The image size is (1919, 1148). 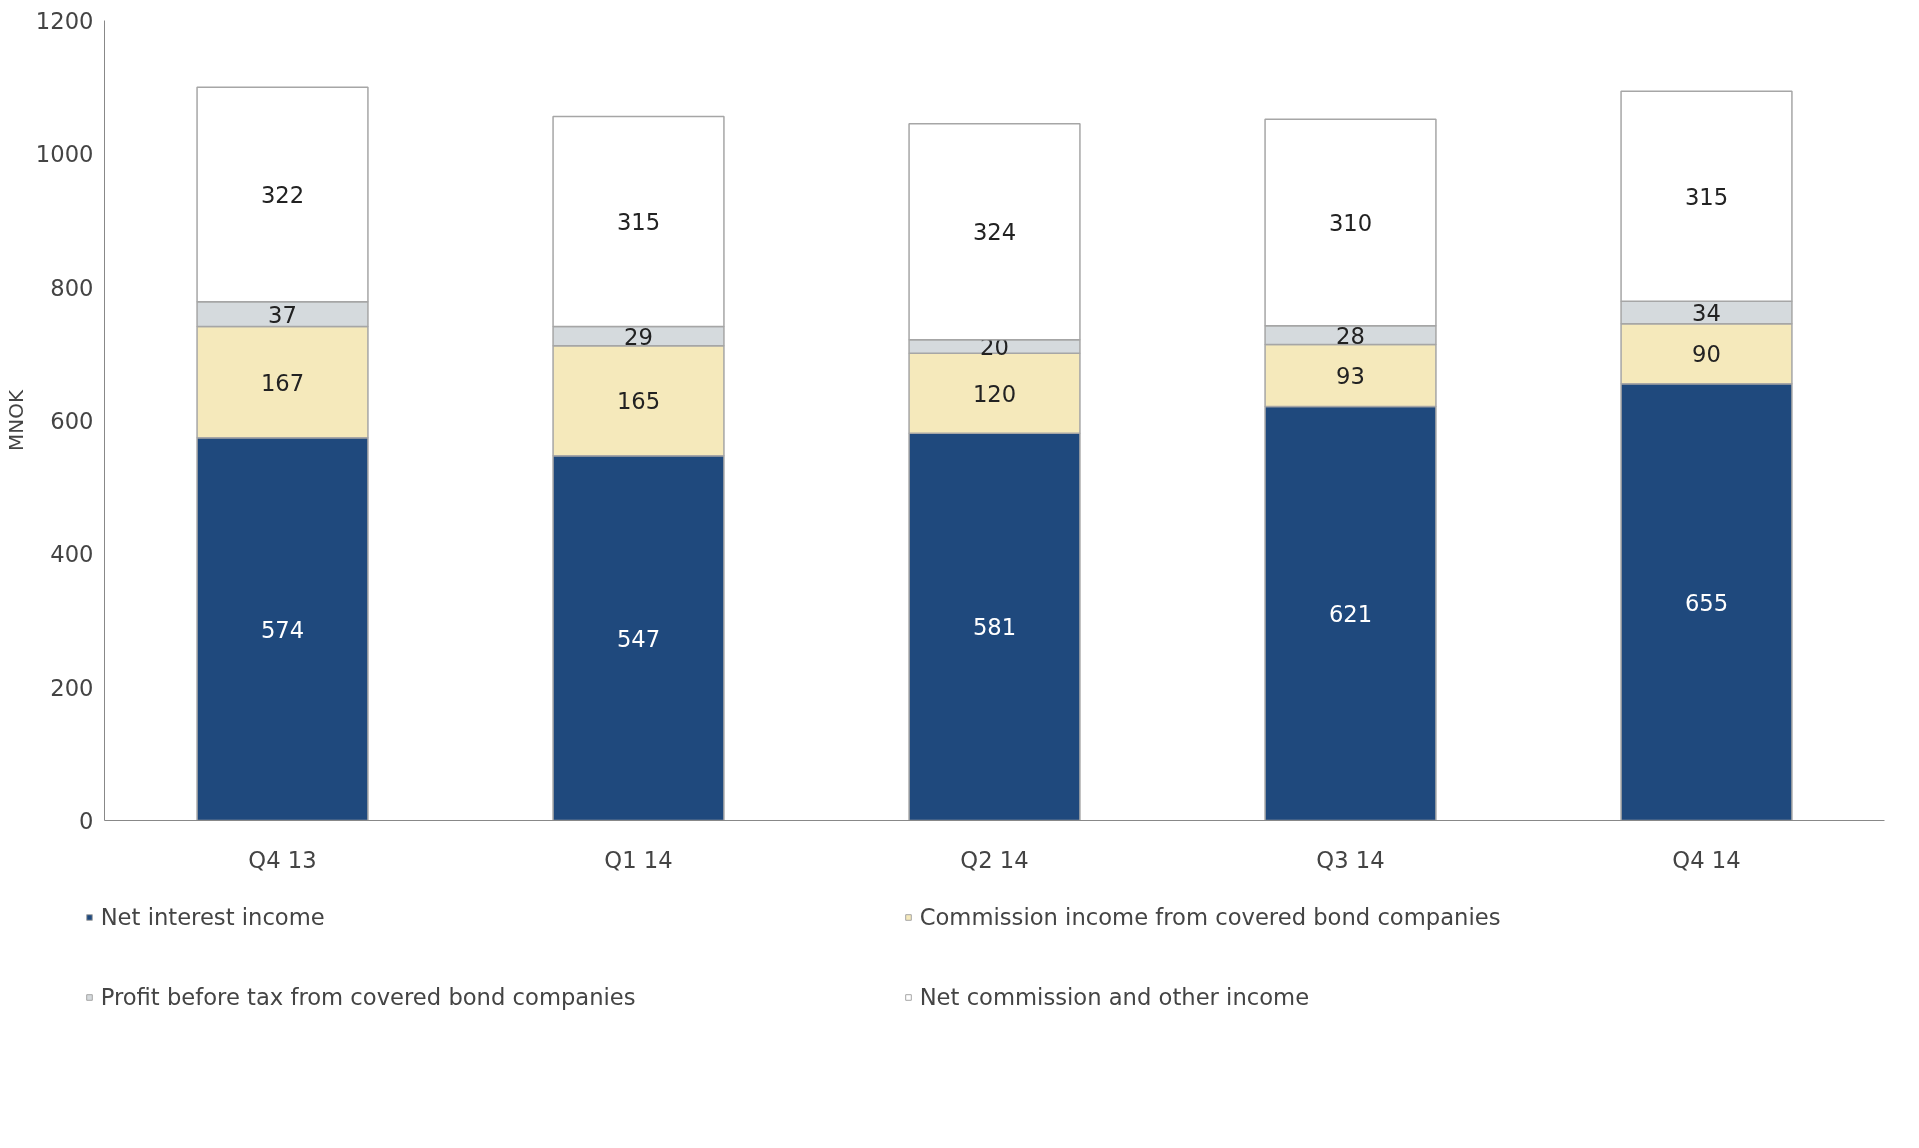 What do you see at coordinates (64, 21) in the screenshot?
I see `y-tick-label: 1200` at bounding box center [64, 21].